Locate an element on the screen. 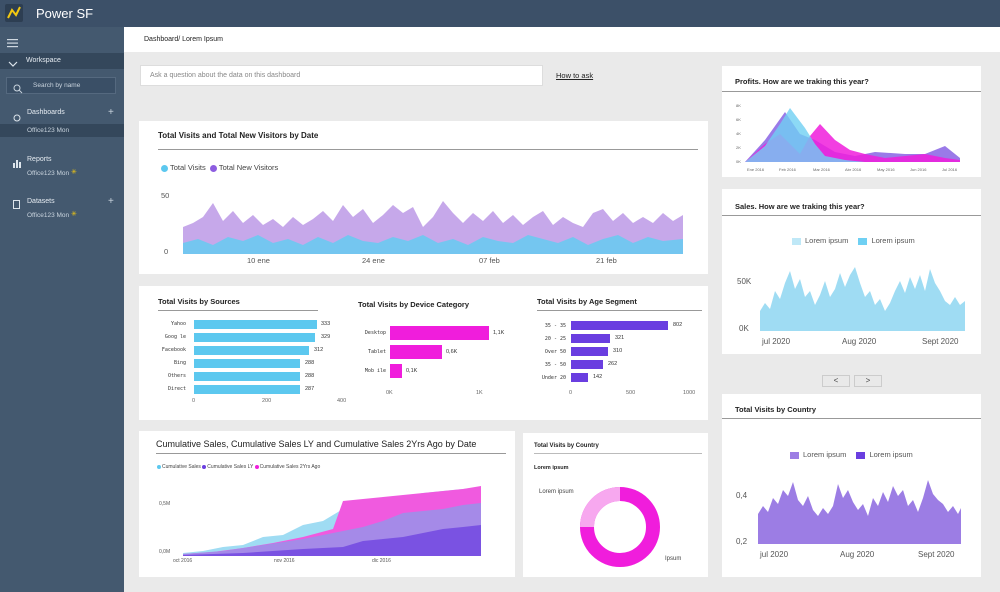 The width and height of the screenshot is (1000, 592). sidebar is located at coordinates (62, 309).